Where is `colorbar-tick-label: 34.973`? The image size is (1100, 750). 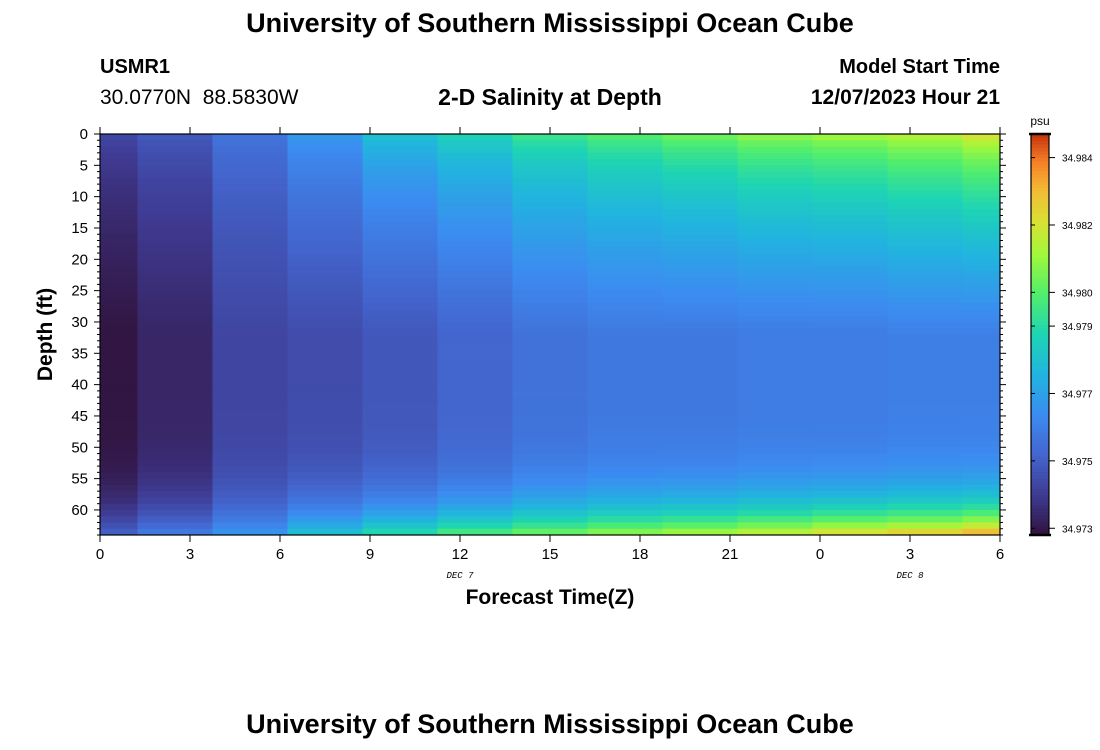
colorbar-tick-label: 34.973 is located at coordinates (1077, 529).